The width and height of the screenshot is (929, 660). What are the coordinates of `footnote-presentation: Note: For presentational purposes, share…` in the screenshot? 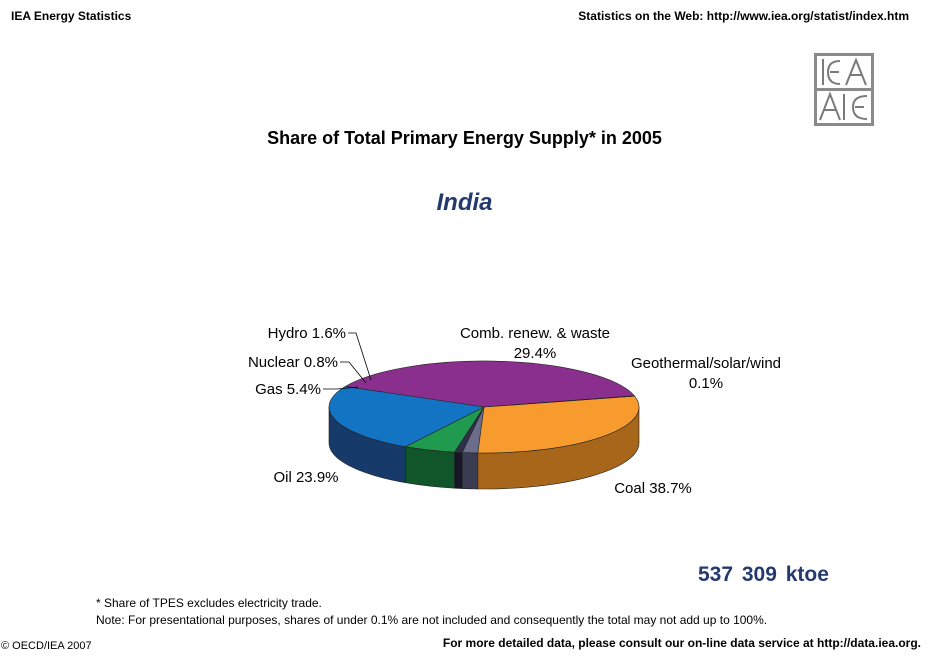 It's located at (432, 620).